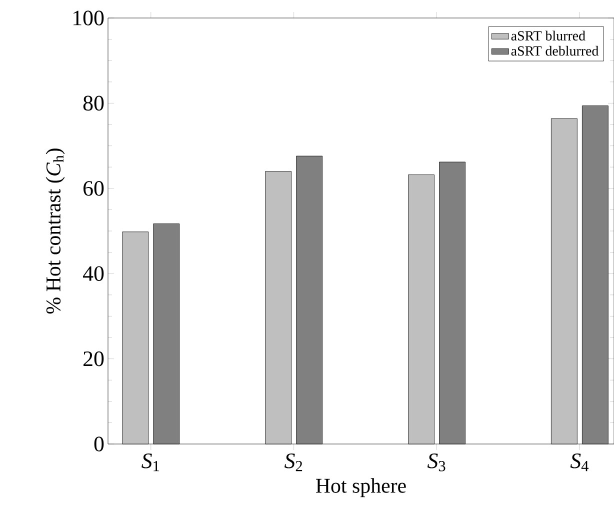  Describe the element at coordinates (93, 103) in the screenshot. I see `y-tick-label: 80` at that location.